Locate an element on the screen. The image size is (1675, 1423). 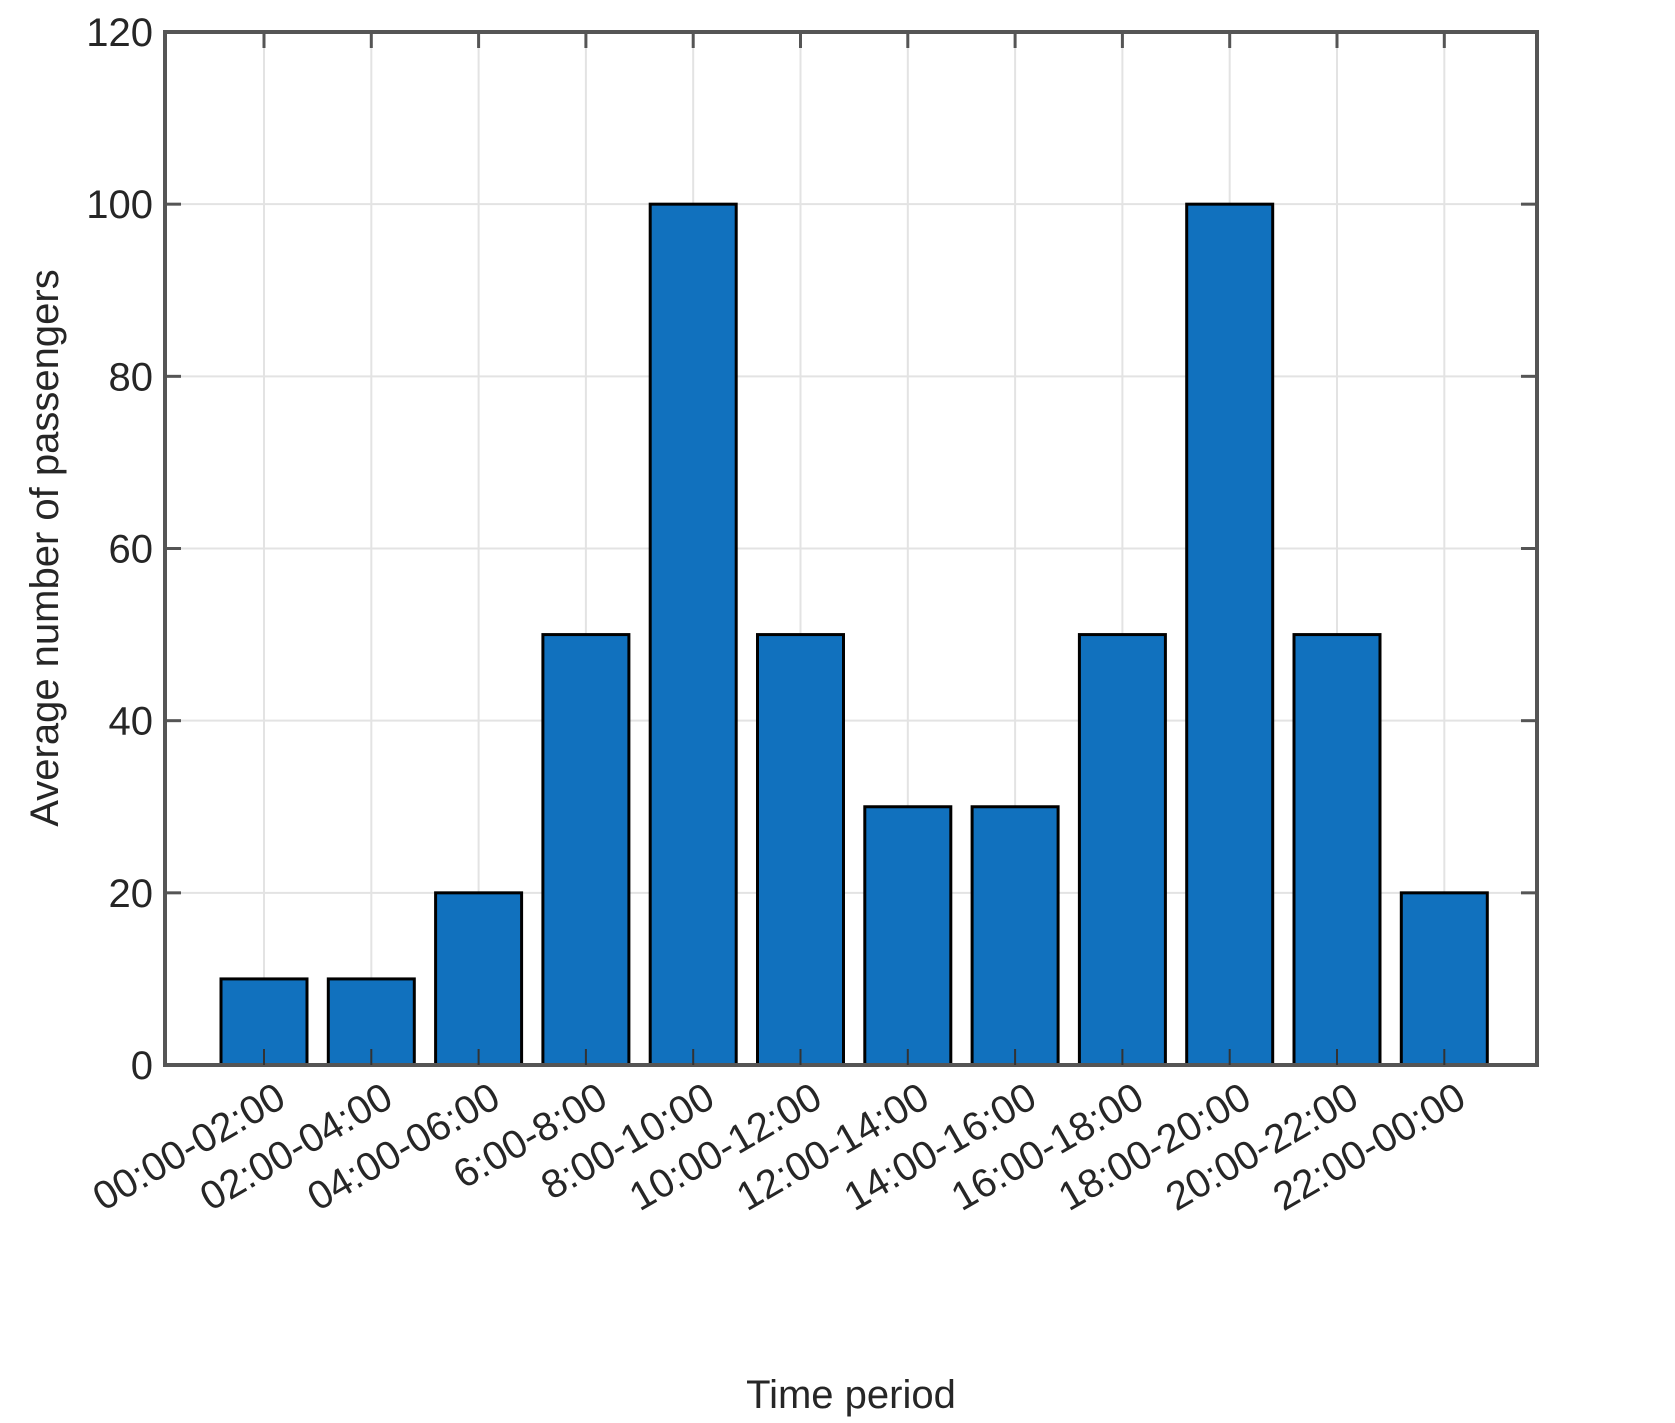
y-tick-label: 100 is located at coordinates (119, 205).